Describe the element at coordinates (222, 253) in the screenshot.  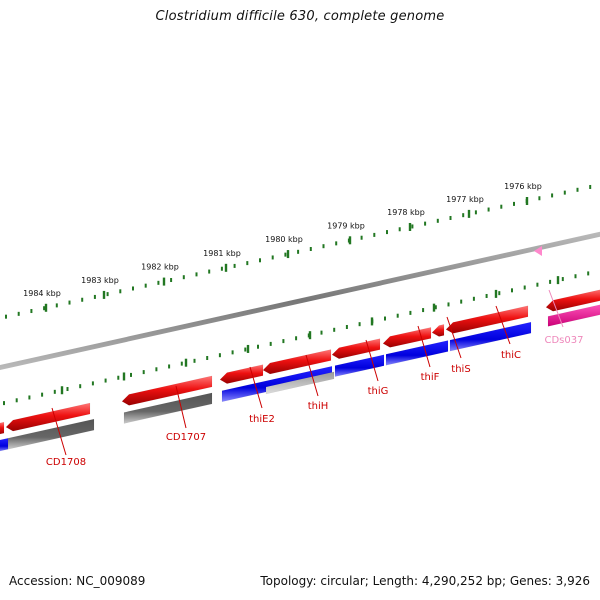
I see `ruler-label: 1981 kbp` at that location.